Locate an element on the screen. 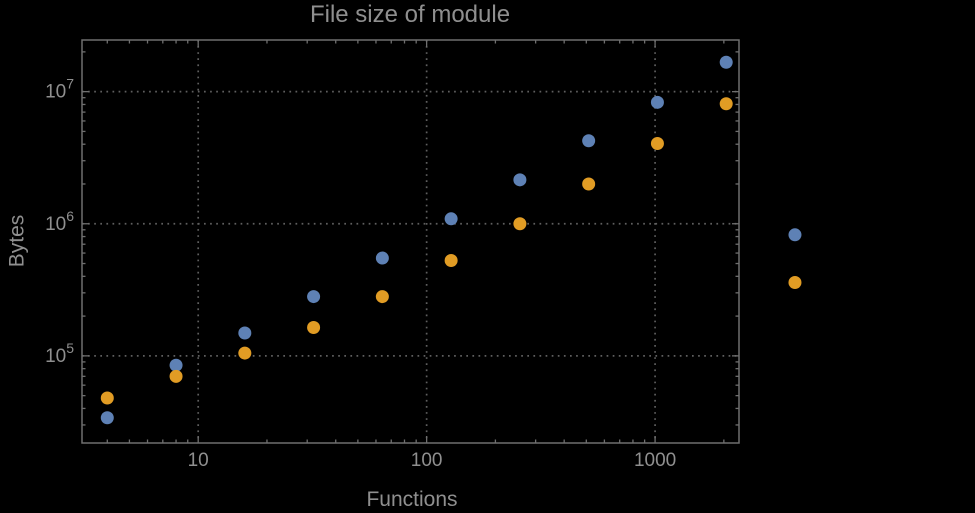 Image resolution: width=975 pixels, height=513 pixels. y-tick-label: 10⁵ is located at coordinates (59, 353).